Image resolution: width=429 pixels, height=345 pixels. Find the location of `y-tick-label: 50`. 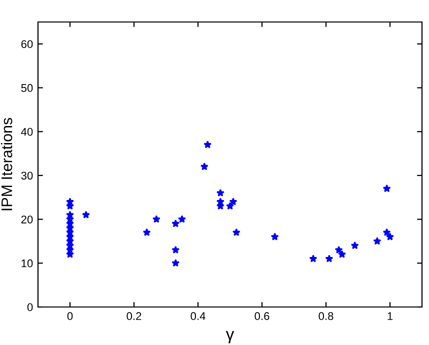

y-tick-label: 50 is located at coordinates (27, 88).